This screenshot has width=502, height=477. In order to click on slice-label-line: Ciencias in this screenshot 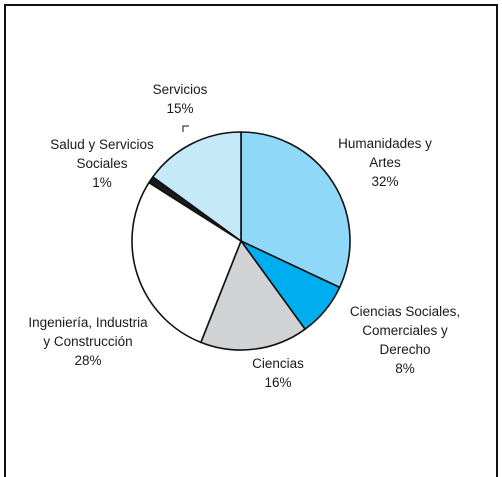, I will do `click(278, 363)`.